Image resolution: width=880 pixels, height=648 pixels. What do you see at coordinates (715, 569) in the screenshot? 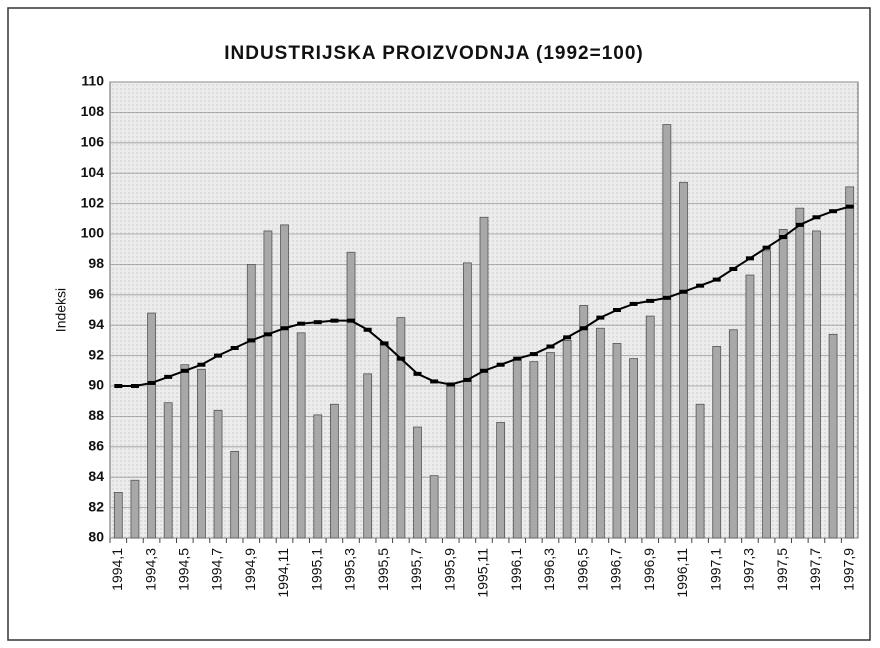
I see `x-tick-label: 1997,1` at bounding box center [715, 569].